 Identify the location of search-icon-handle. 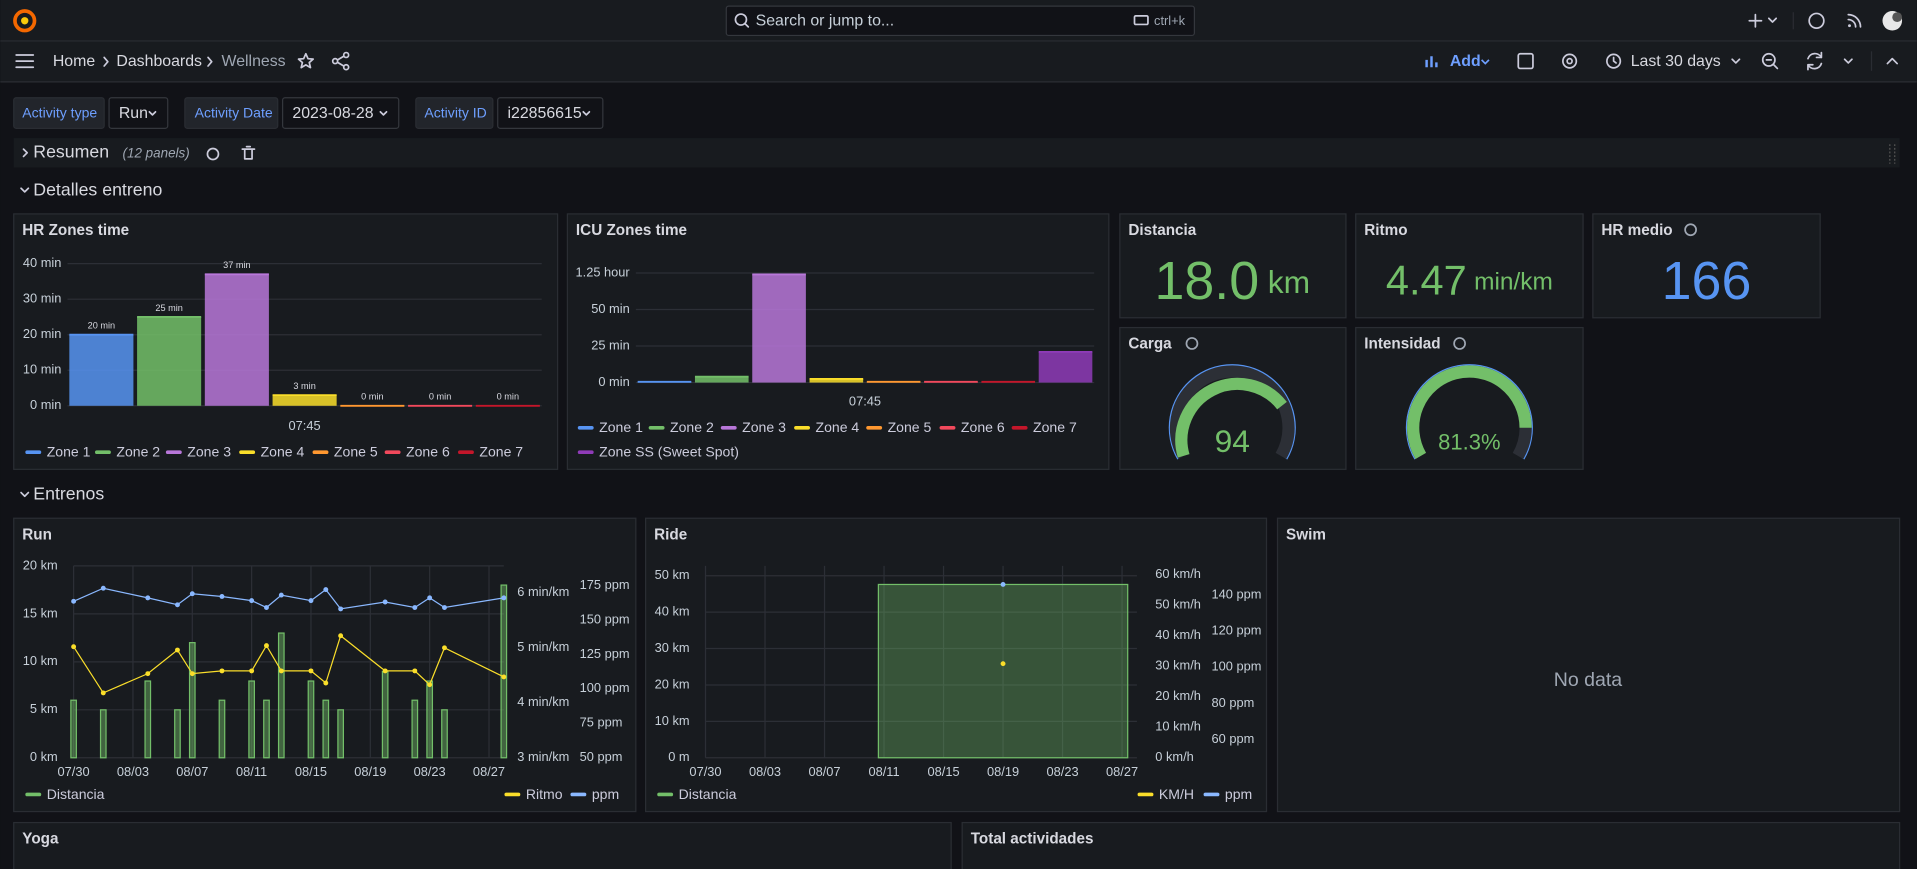
(747, 25).